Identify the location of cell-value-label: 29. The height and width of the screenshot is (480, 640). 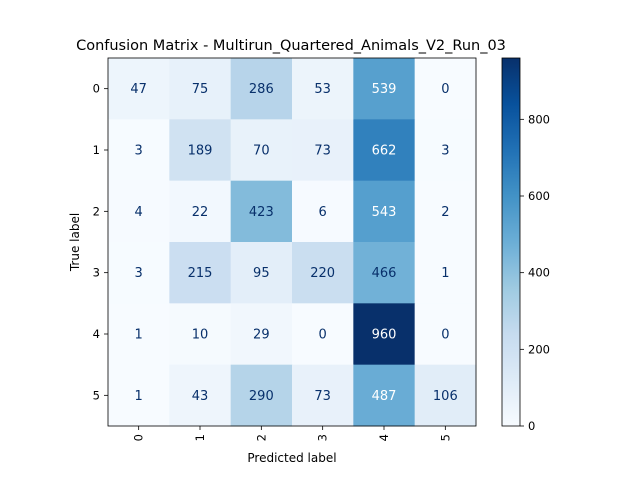
(261, 335).